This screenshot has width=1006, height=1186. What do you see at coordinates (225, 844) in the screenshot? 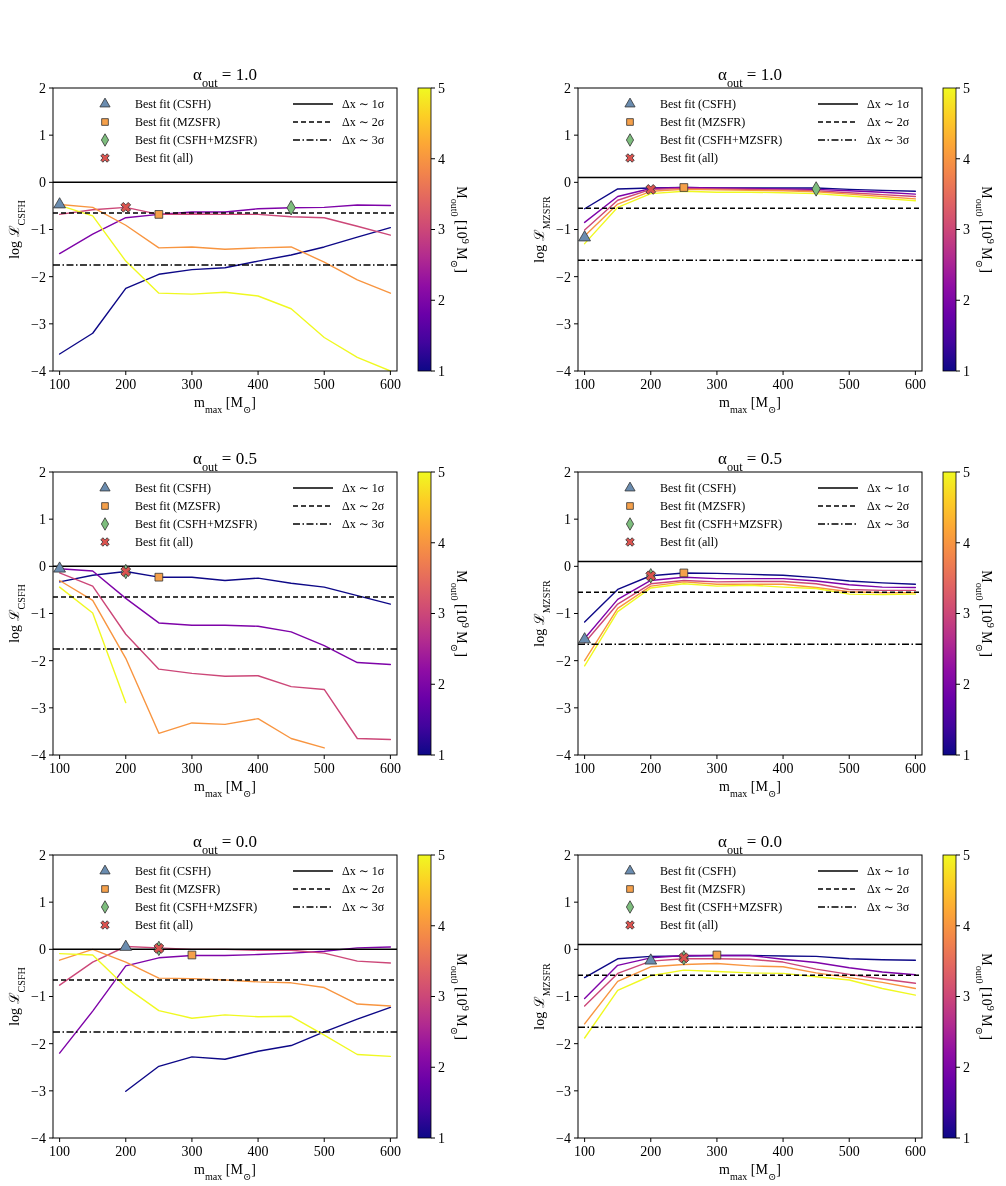
I see `chart-title: α$_{out}$ = 0.0` at bounding box center [225, 844].